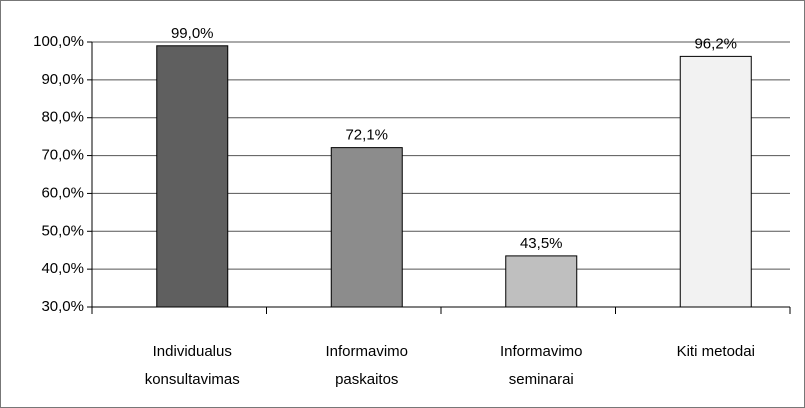 The width and height of the screenshot is (805, 408). Describe the element at coordinates (366, 135) in the screenshot. I see `value-label: 72,1%` at that location.